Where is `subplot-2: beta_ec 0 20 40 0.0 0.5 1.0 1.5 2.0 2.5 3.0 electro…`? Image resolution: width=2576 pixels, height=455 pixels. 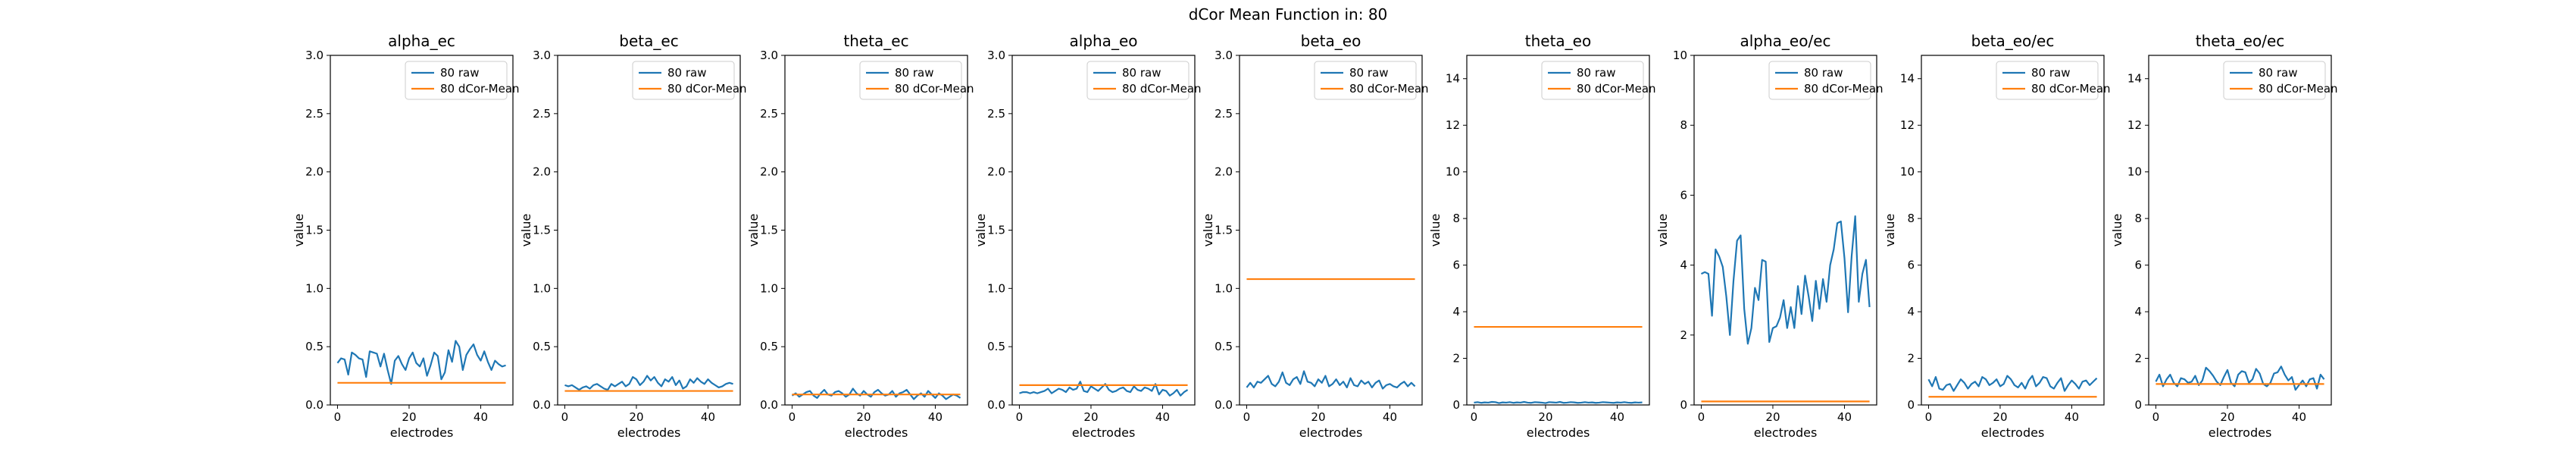 subplot-2: beta_ec 0 20 40 0.0 0.5 1.0 1.5 2.0 2.5 3.0 electro… is located at coordinates (633, 236).